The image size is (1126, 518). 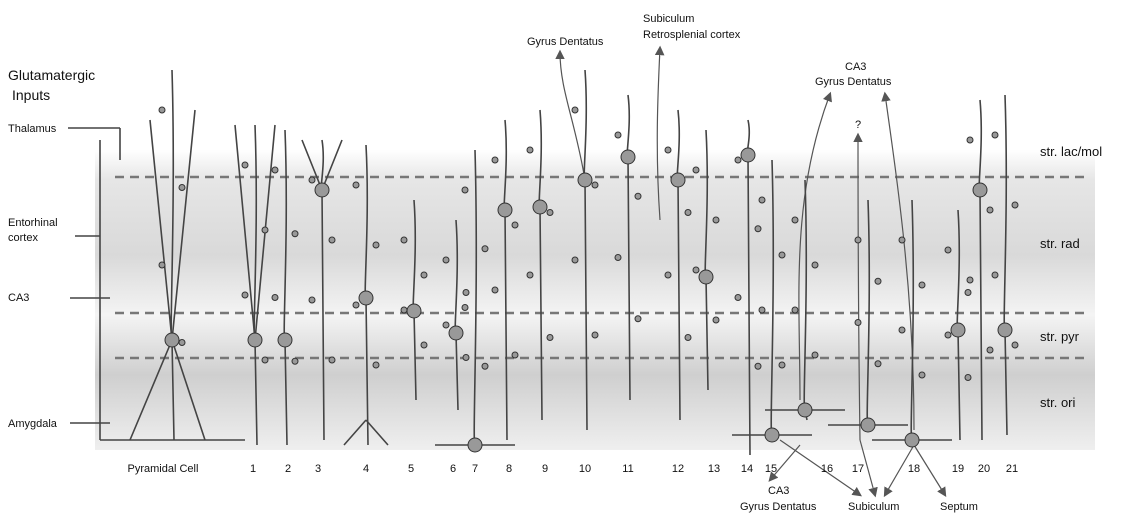 I want to click on cell-label: 10, so click(x=585, y=469).